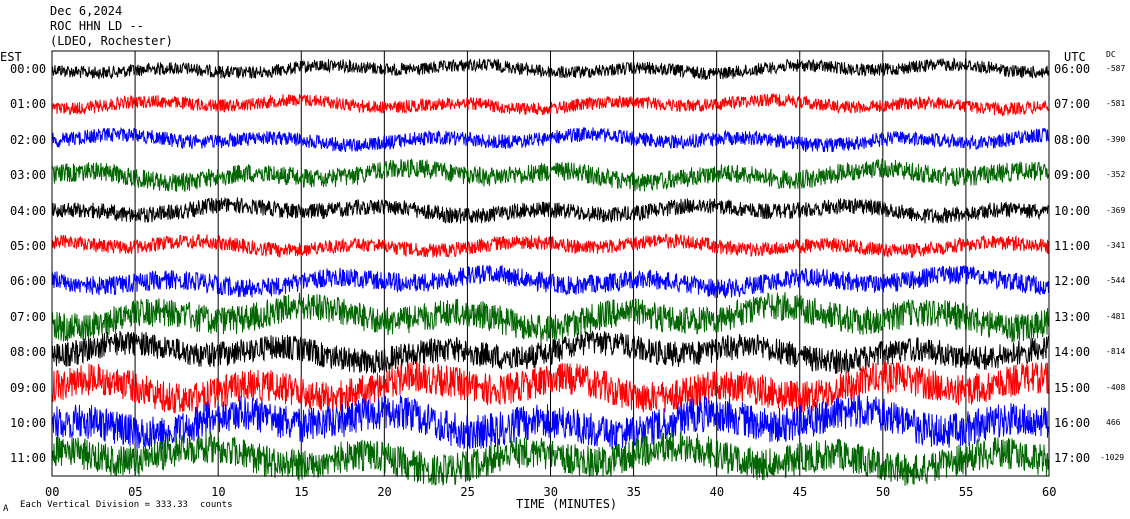 The height and width of the screenshot is (519, 1130). I want to click on left-timezone-label: EST, so click(11, 57).